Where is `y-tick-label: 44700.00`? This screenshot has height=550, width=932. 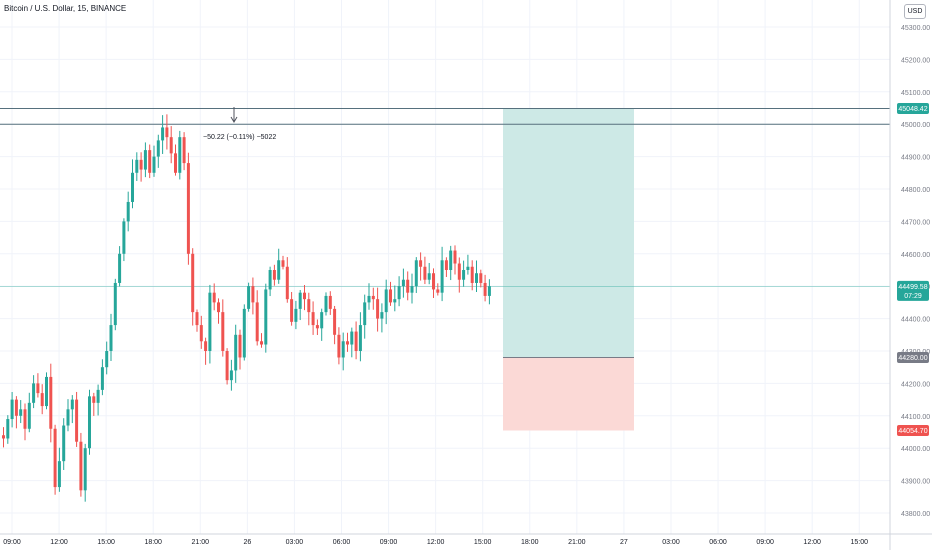 y-tick-label: 44700.00 is located at coordinates (915, 222).